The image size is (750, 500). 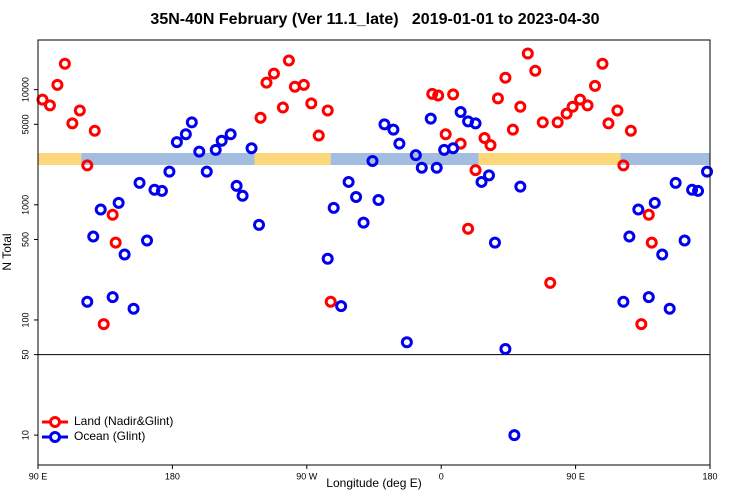 What do you see at coordinates (25, 239) in the screenshot?
I see `y-tick-label: 500` at bounding box center [25, 239].